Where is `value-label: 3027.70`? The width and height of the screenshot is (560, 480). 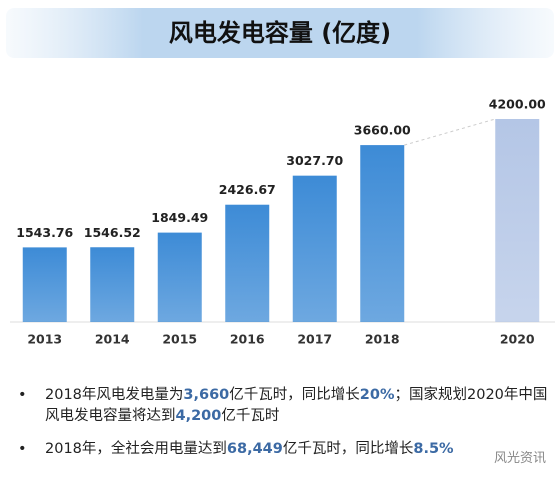 value-label: 3027.70 is located at coordinates (314, 160).